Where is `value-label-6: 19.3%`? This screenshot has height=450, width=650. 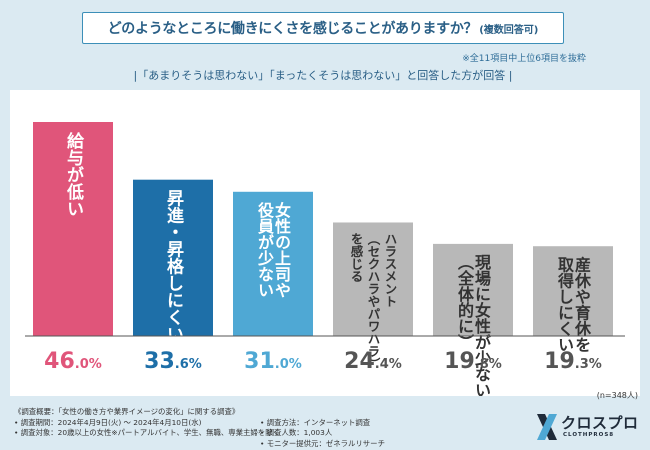
value-label-6: 19.3% is located at coordinates (573, 361).